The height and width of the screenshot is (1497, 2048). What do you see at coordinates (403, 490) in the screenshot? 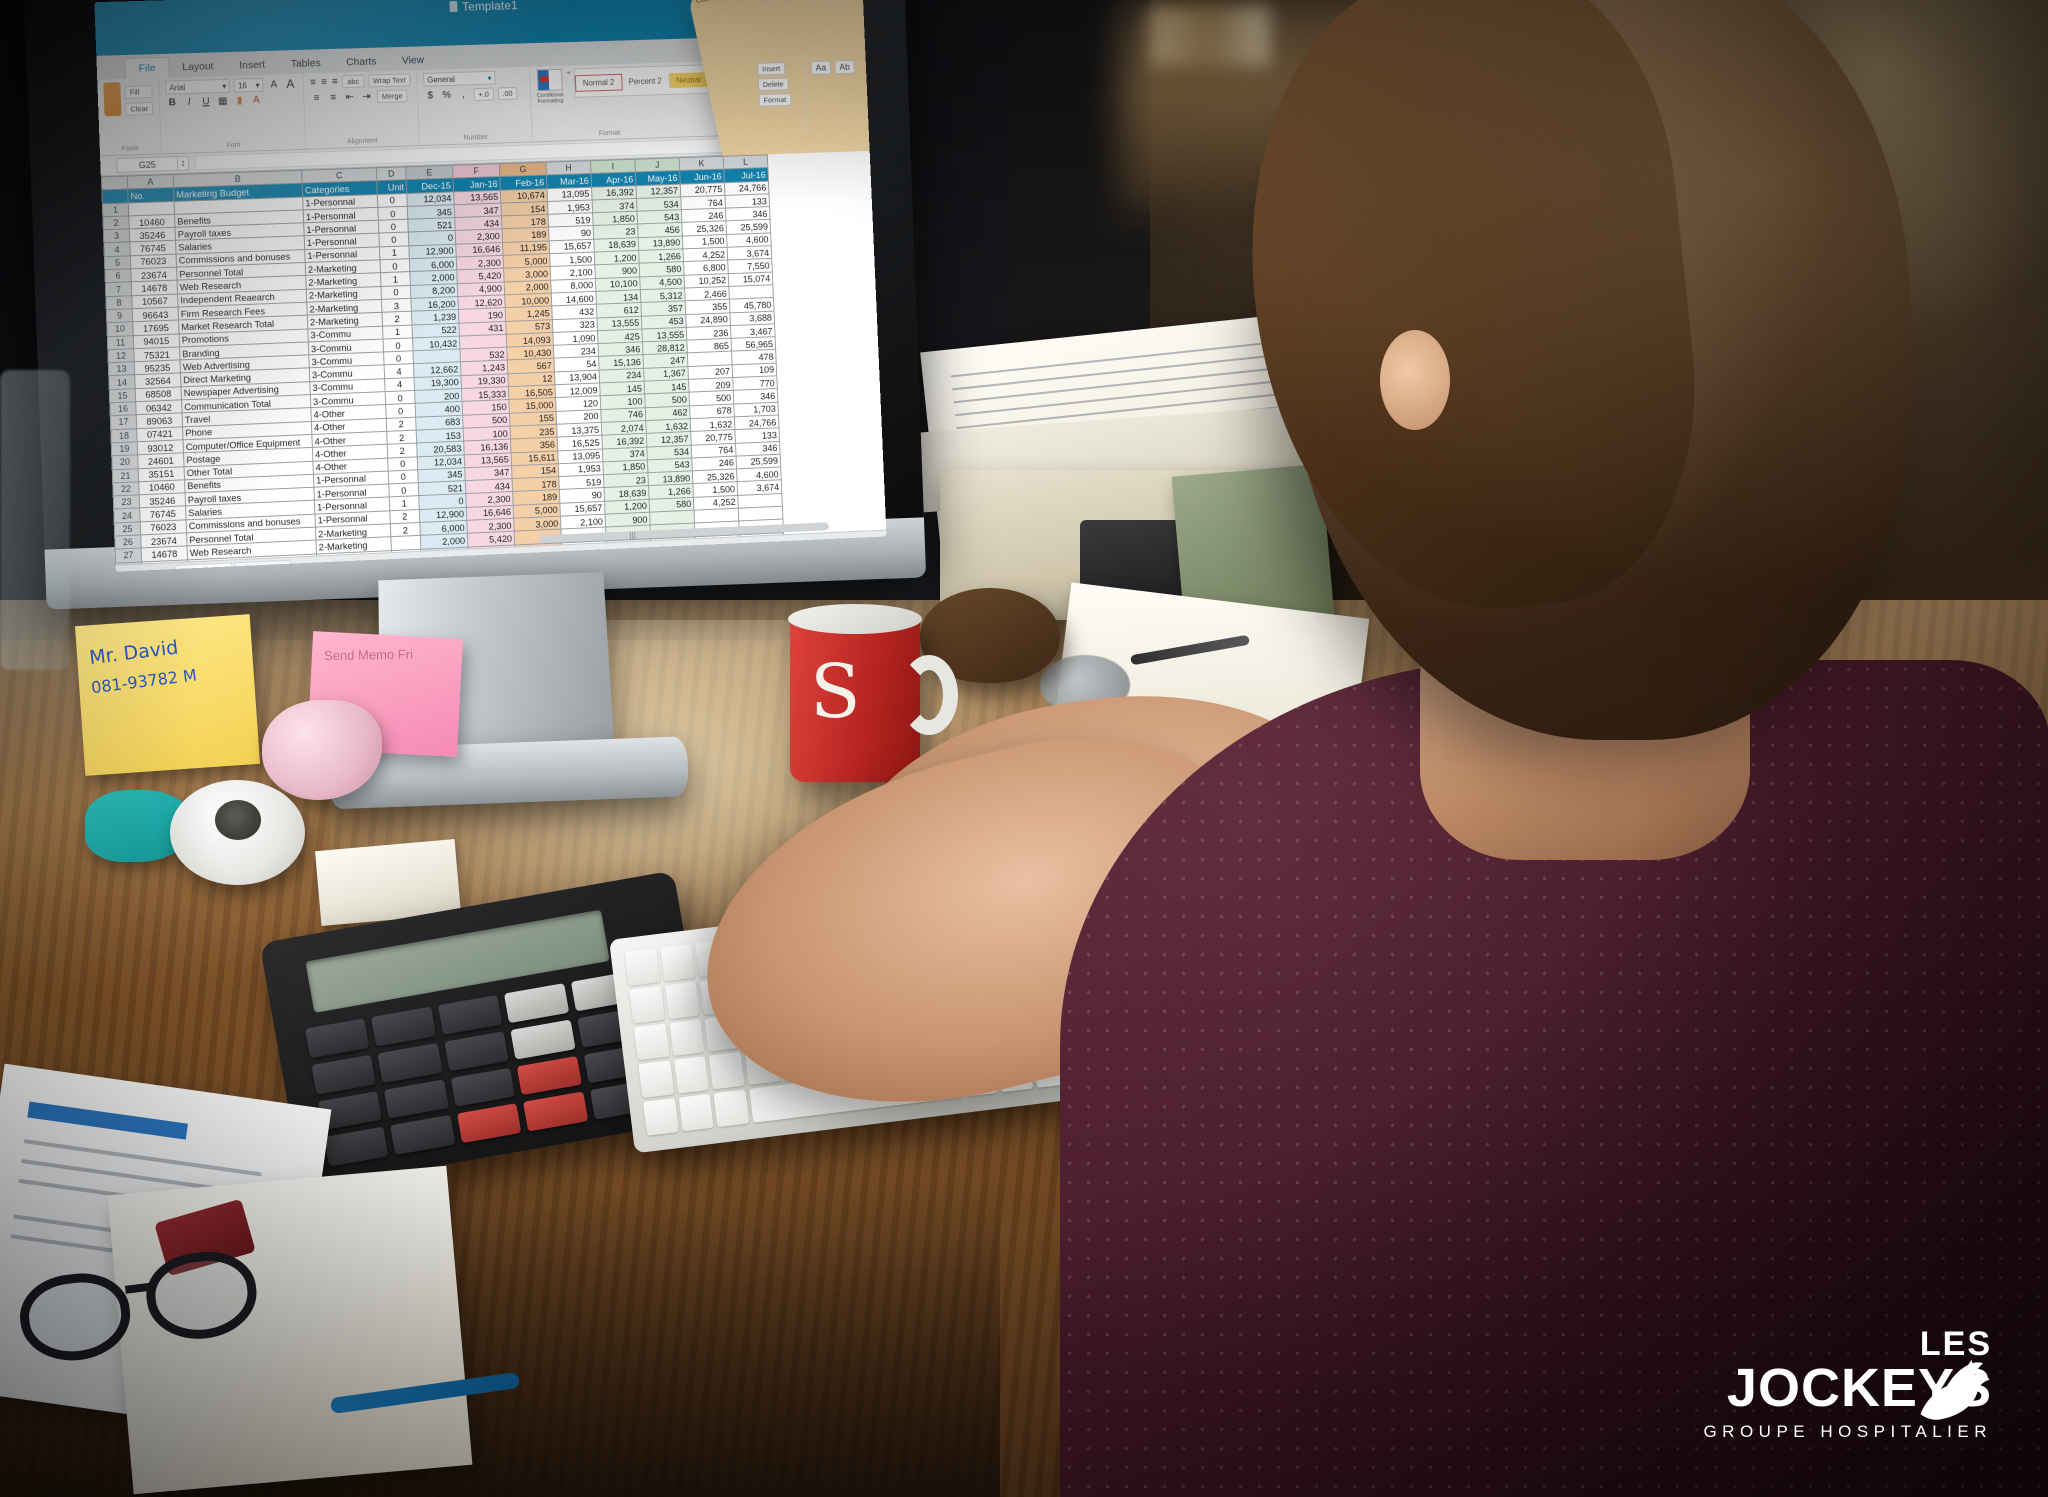
I see `cell-d23: 0` at bounding box center [403, 490].